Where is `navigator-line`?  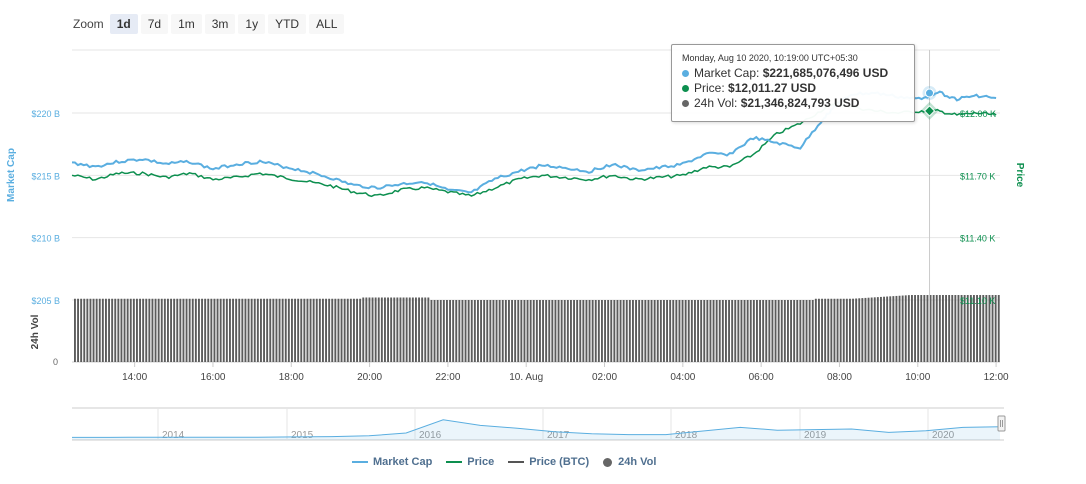
navigator-line is located at coordinates (536, 428).